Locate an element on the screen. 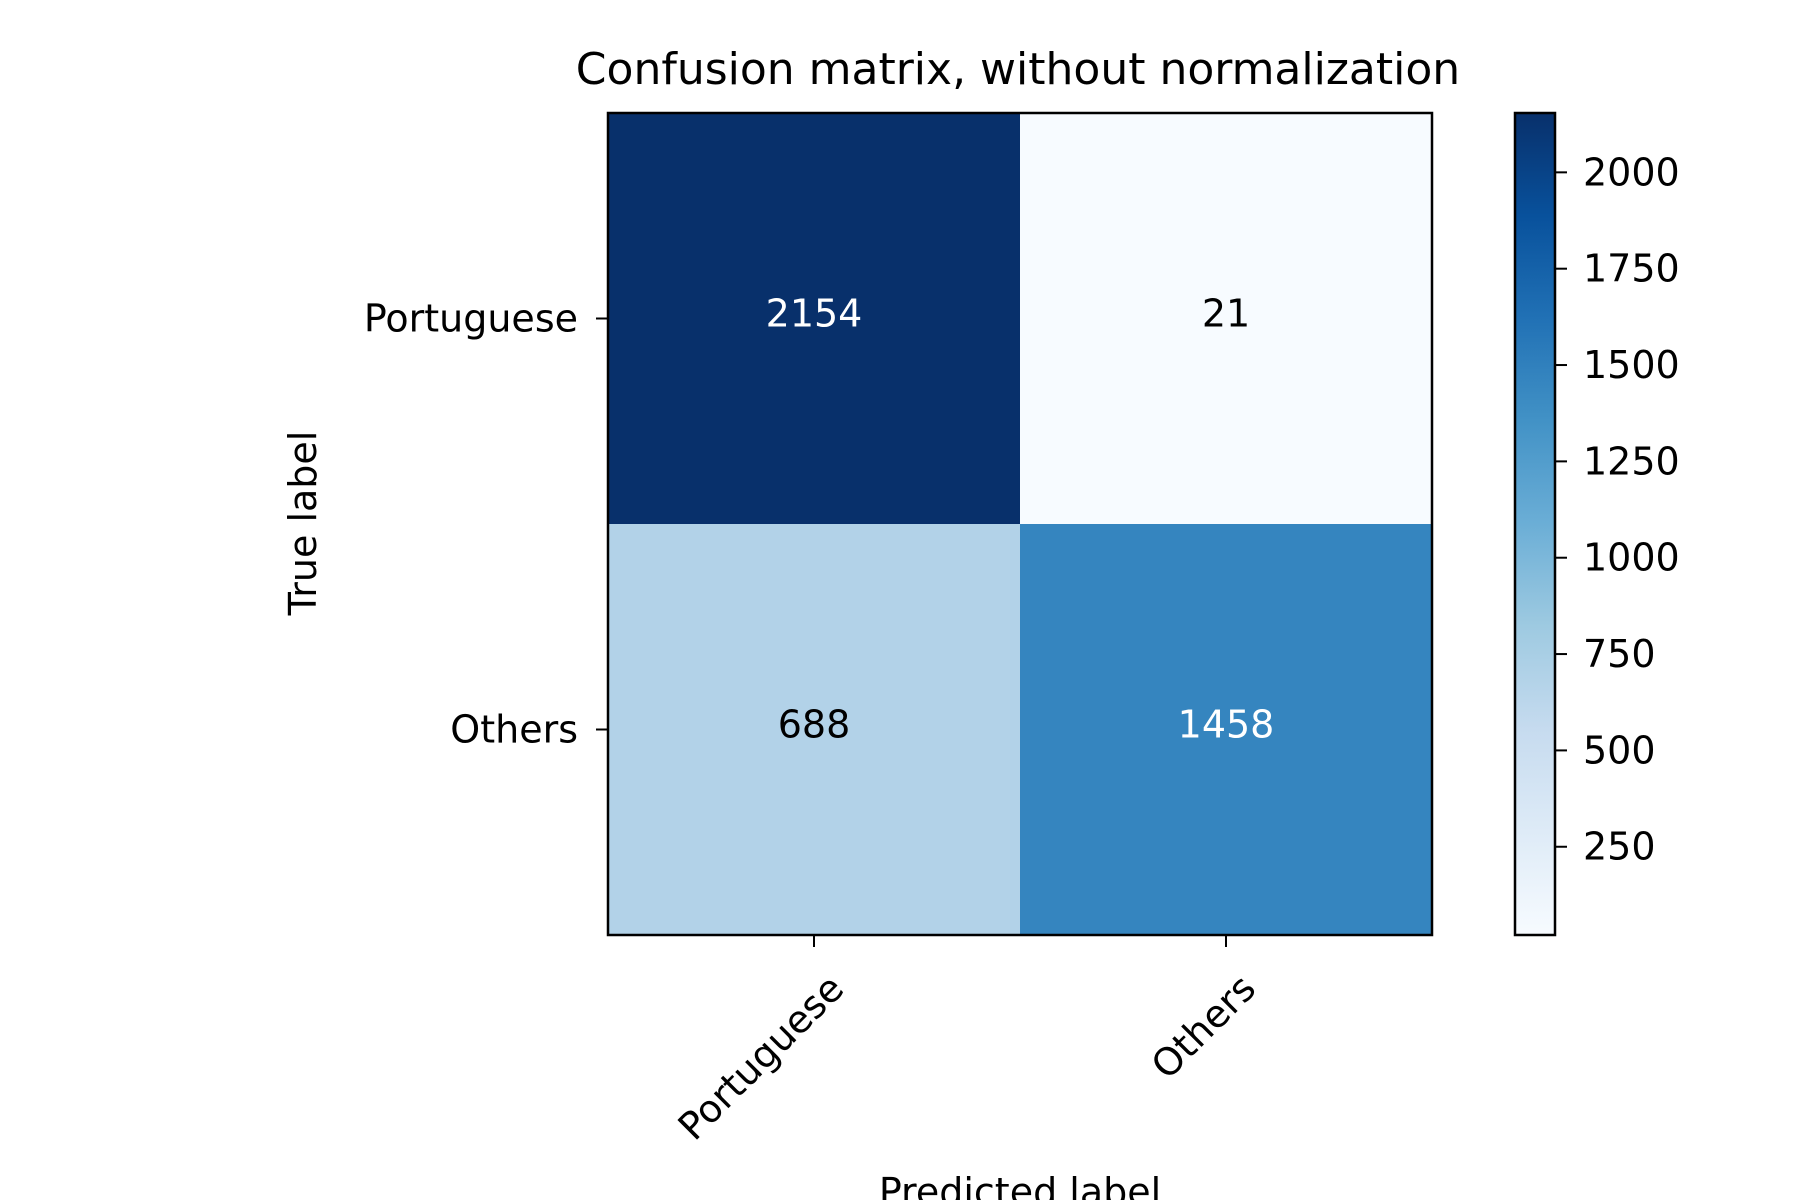 The height and width of the screenshot is (1200, 1800). x-tick-label: Others is located at coordinates (1203, 1026).